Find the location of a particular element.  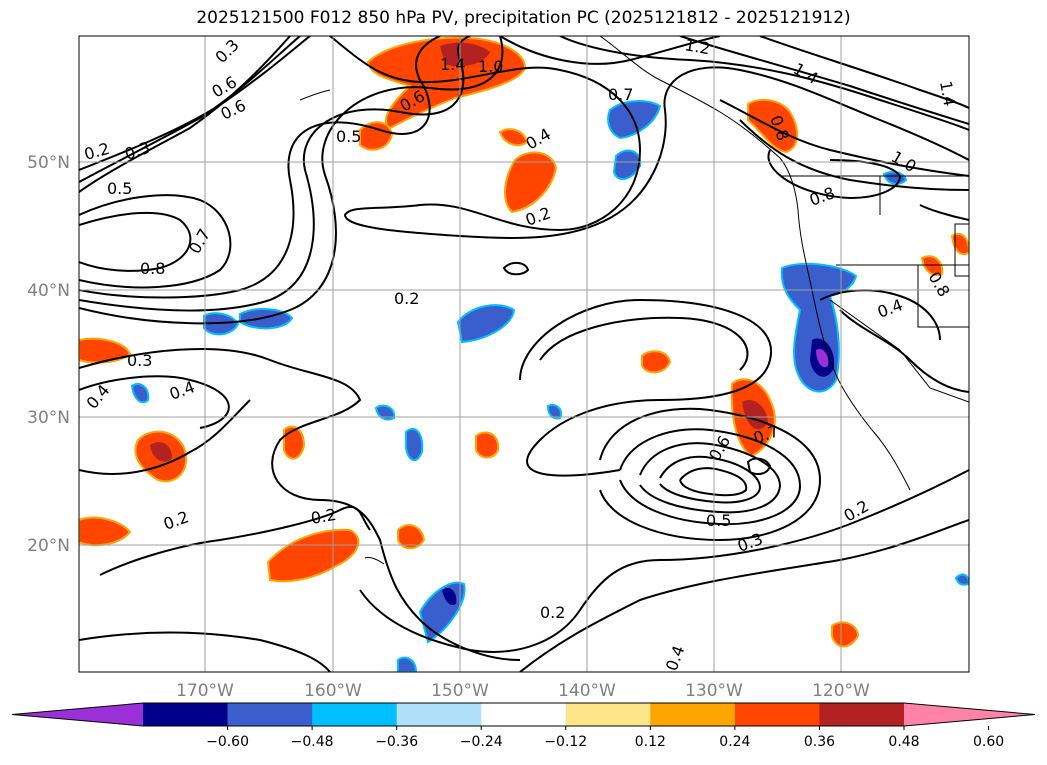

colorbar-tick-label: 0.12 is located at coordinates (650, 742).